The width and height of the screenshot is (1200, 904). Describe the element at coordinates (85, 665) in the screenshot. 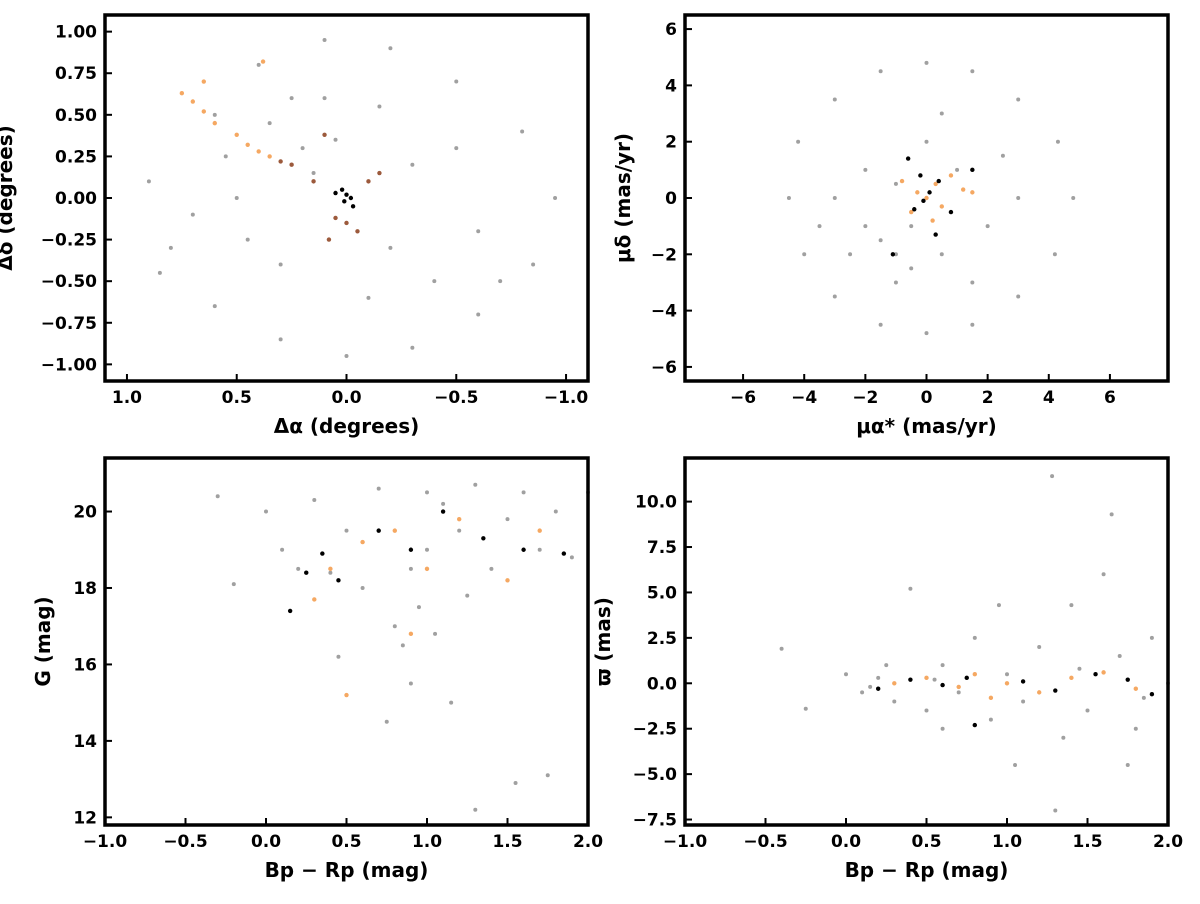

I see `y-tick-label: 16` at that location.